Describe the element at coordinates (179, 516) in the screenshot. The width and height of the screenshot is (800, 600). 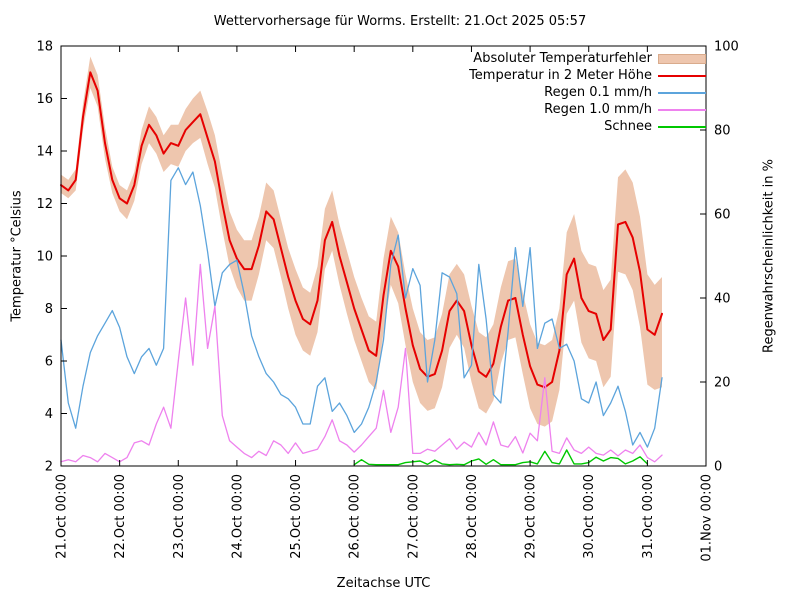
I see `x-tick-label: 23.Oct 00:00` at that location.